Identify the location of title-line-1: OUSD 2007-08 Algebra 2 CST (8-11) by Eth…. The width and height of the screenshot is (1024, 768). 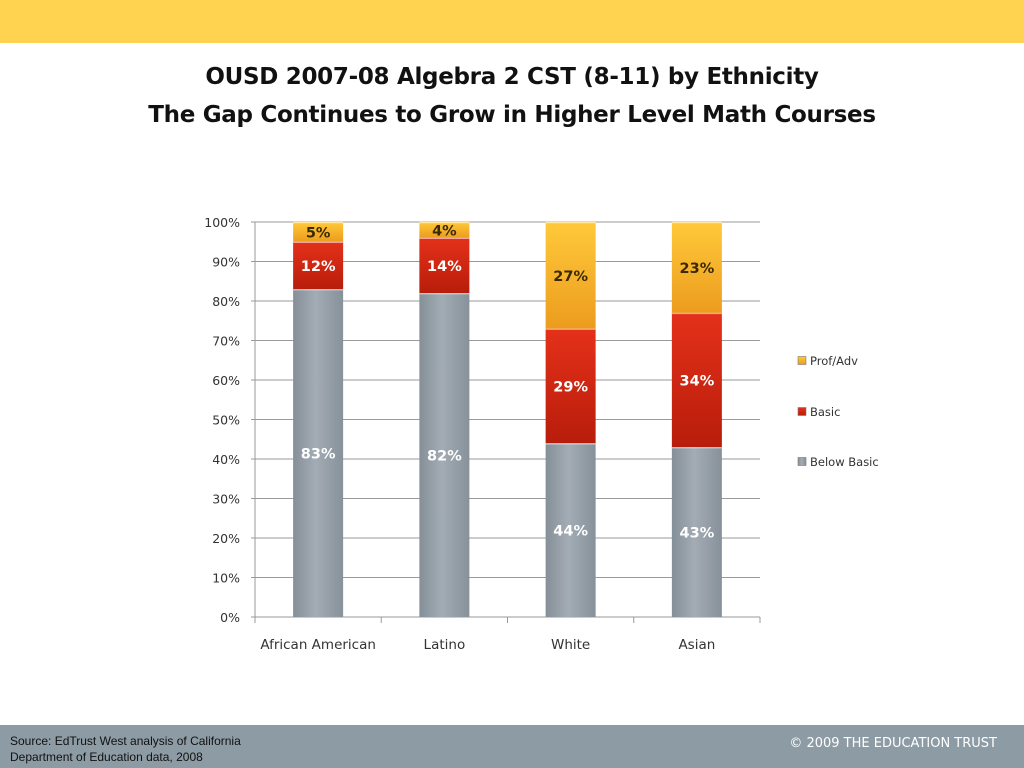
(512, 77).